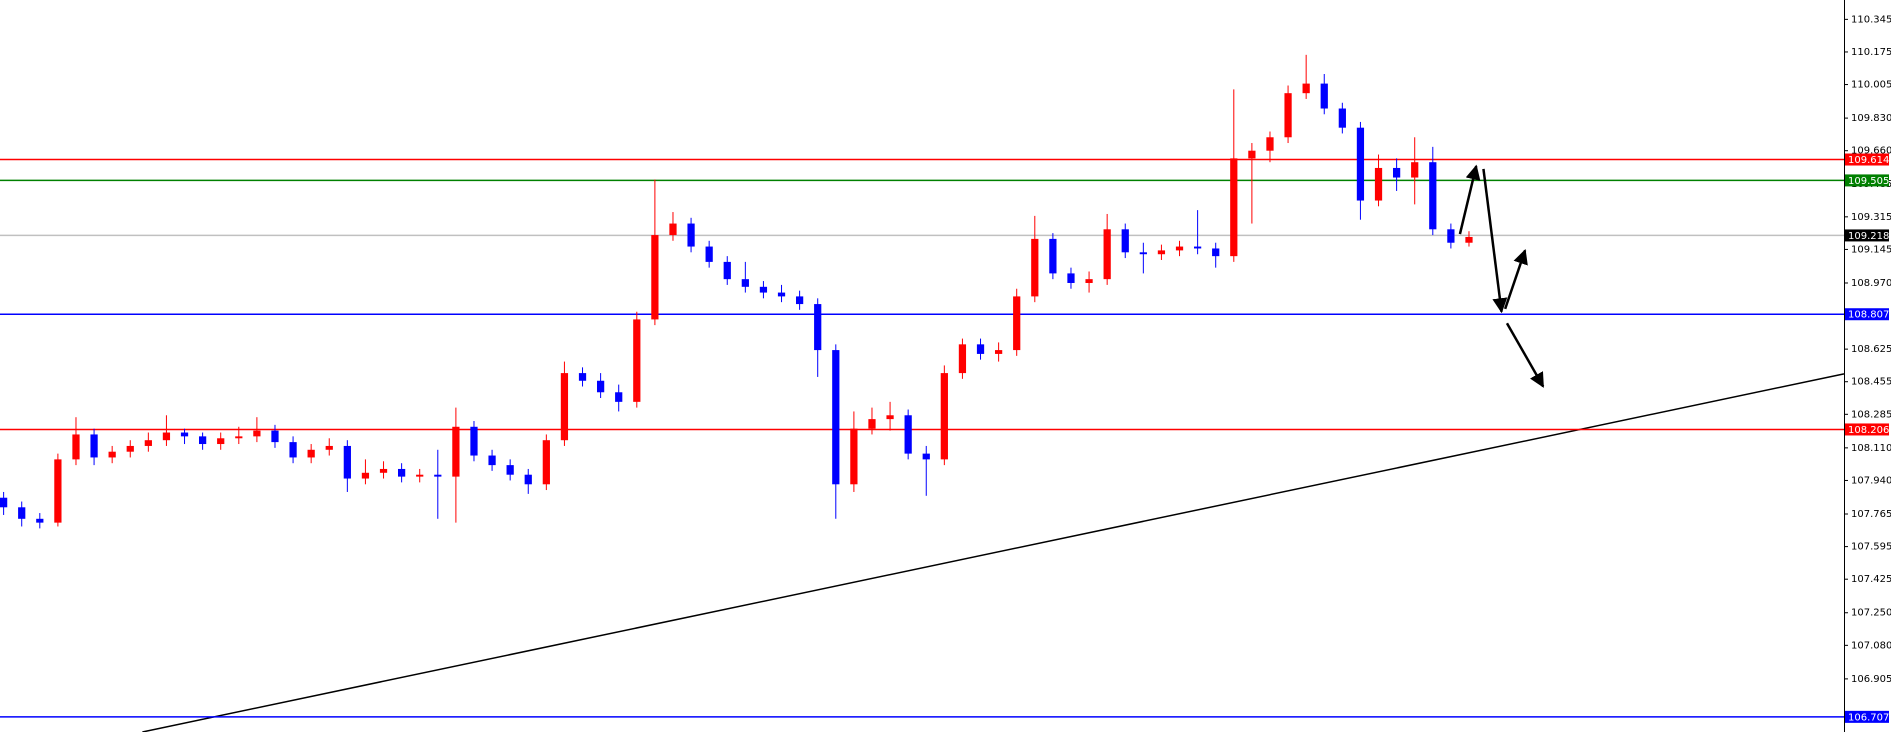 The image size is (1891, 732). I want to click on y-tick-label: 109.145, so click(1871, 249).